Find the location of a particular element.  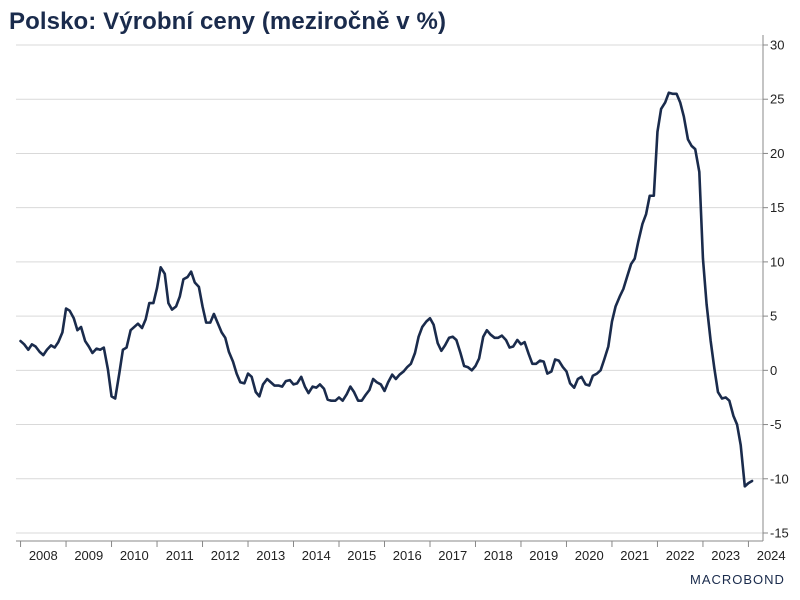

chart-title: Polsko: Výrobní ceny (meziročně v %) is located at coordinates (228, 21).